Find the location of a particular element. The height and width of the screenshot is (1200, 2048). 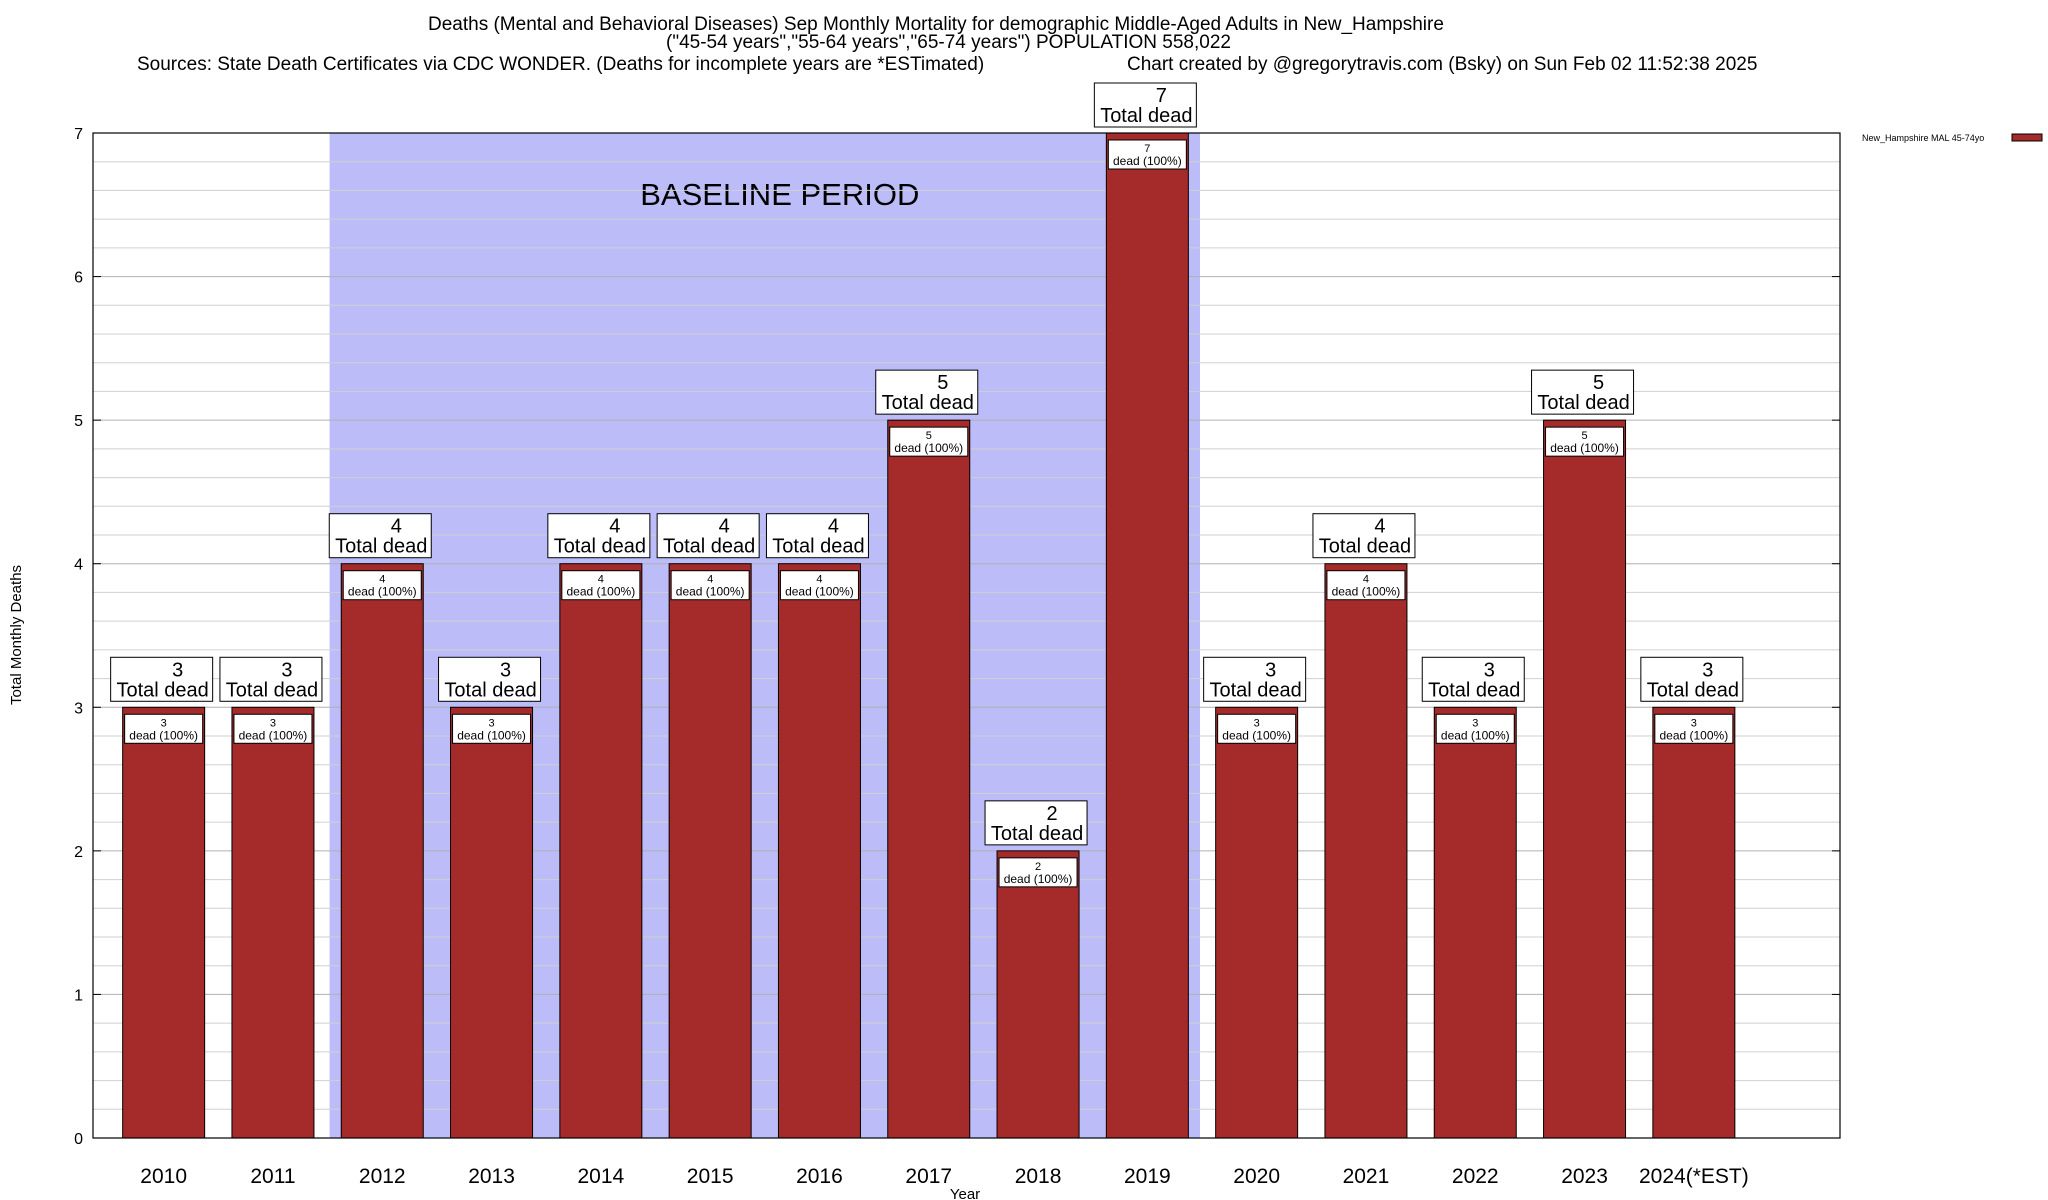

x-tick-label: 2018 is located at coordinates (1038, 1176).